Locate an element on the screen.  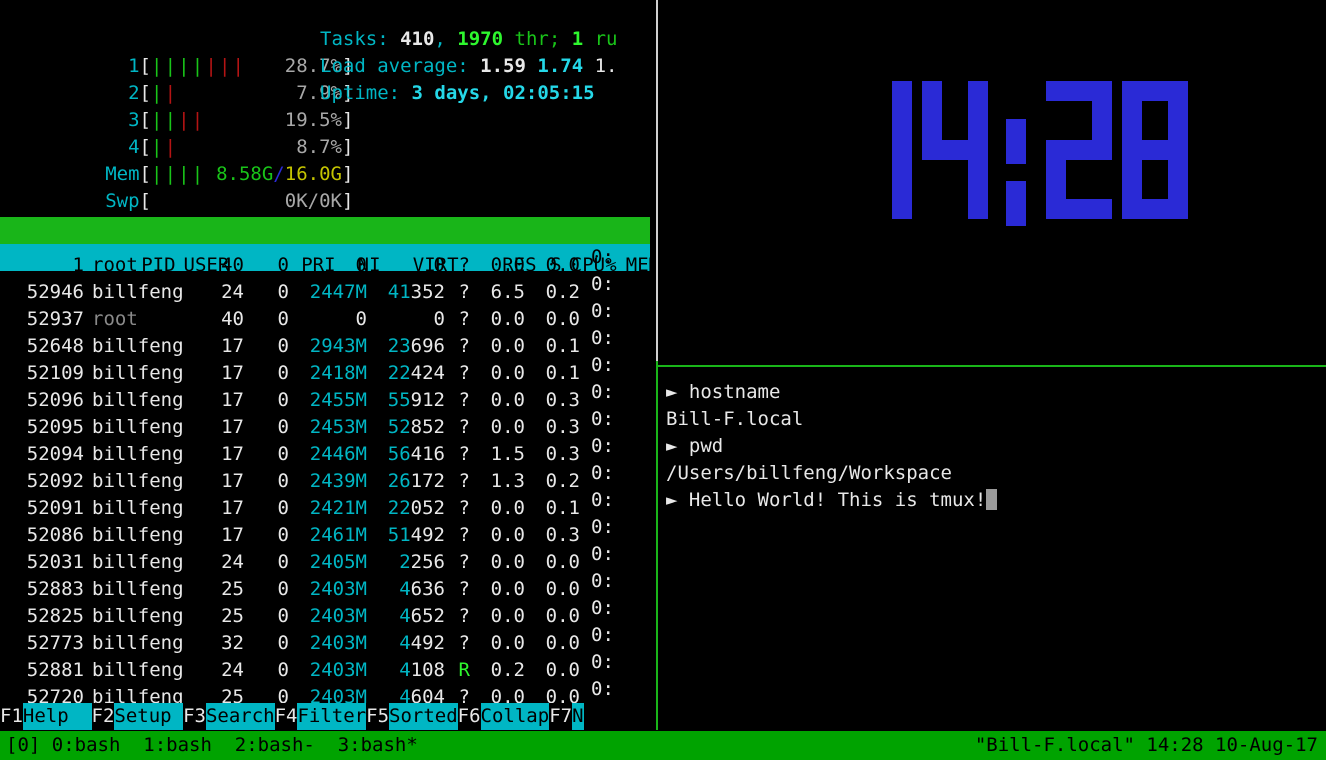
fkey-f1-label: Help is located at coordinates (57, 716).